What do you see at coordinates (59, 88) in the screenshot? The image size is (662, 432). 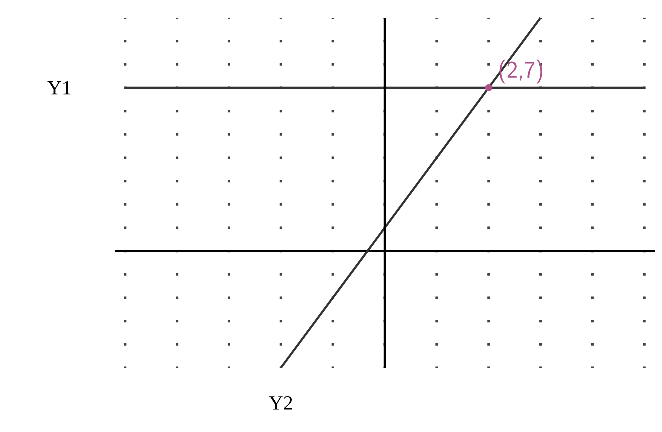 I see `text: Y1` at bounding box center [59, 88].